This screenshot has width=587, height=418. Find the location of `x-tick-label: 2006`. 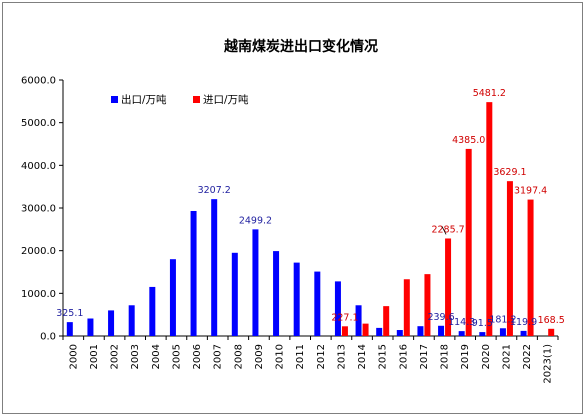

x-tick-label: 2006 is located at coordinates (197, 356).